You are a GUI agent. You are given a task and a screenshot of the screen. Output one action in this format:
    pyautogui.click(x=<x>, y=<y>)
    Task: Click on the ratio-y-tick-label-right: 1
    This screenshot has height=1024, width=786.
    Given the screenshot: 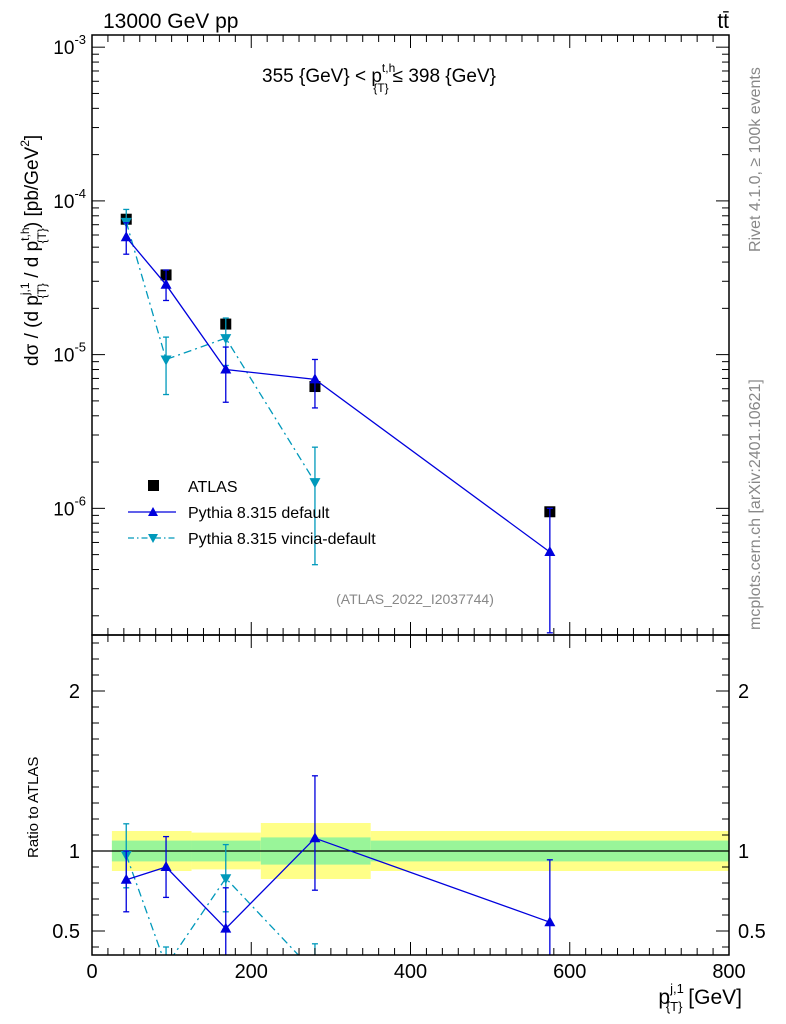 What is the action you would take?
    pyautogui.click(x=743, y=852)
    